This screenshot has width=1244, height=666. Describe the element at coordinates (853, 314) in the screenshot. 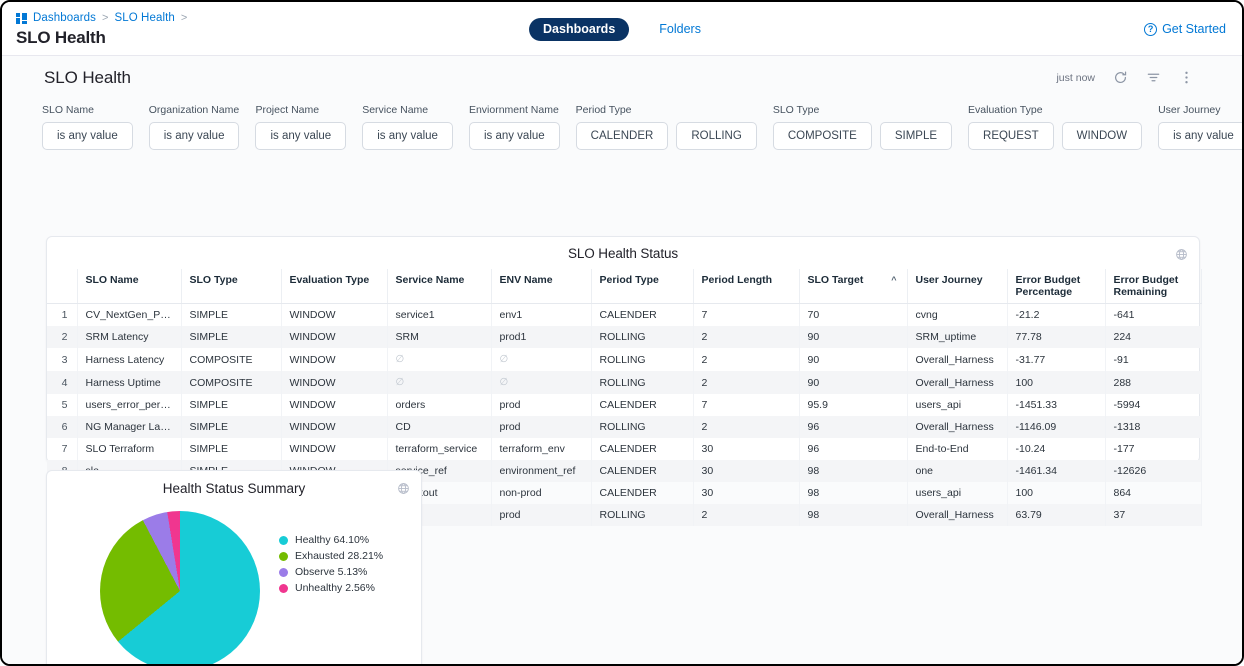

I see `cell-slo-target: 70` at that location.